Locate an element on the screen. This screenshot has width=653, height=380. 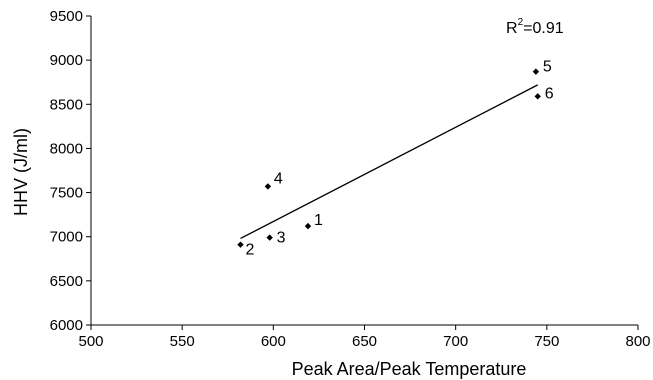
point-label: 2 is located at coordinates (250, 250).